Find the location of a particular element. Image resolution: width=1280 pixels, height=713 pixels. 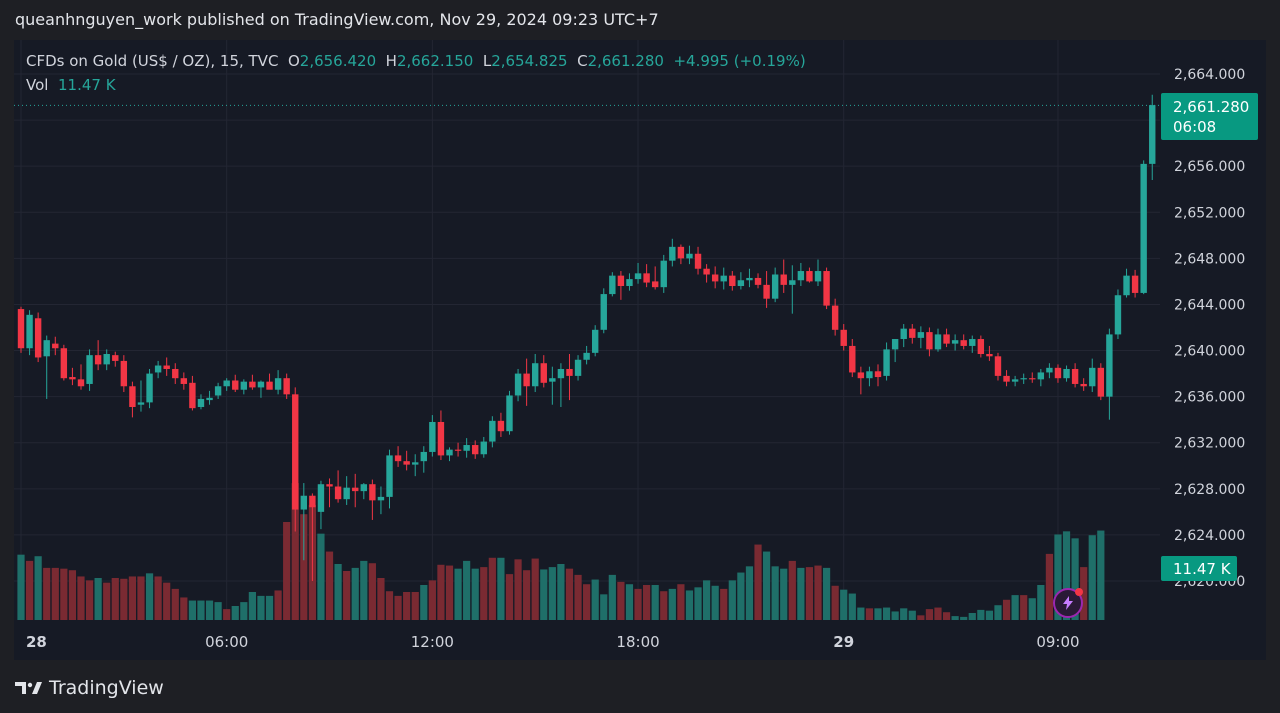

y-axis-tick-label: 2,656.000 is located at coordinates (1209, 167).